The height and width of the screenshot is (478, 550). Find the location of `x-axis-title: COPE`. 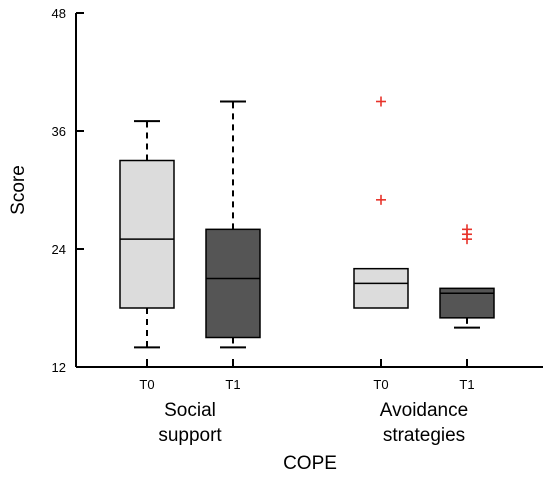

x-axis-title: COPE is located at coordinates (310, 463).